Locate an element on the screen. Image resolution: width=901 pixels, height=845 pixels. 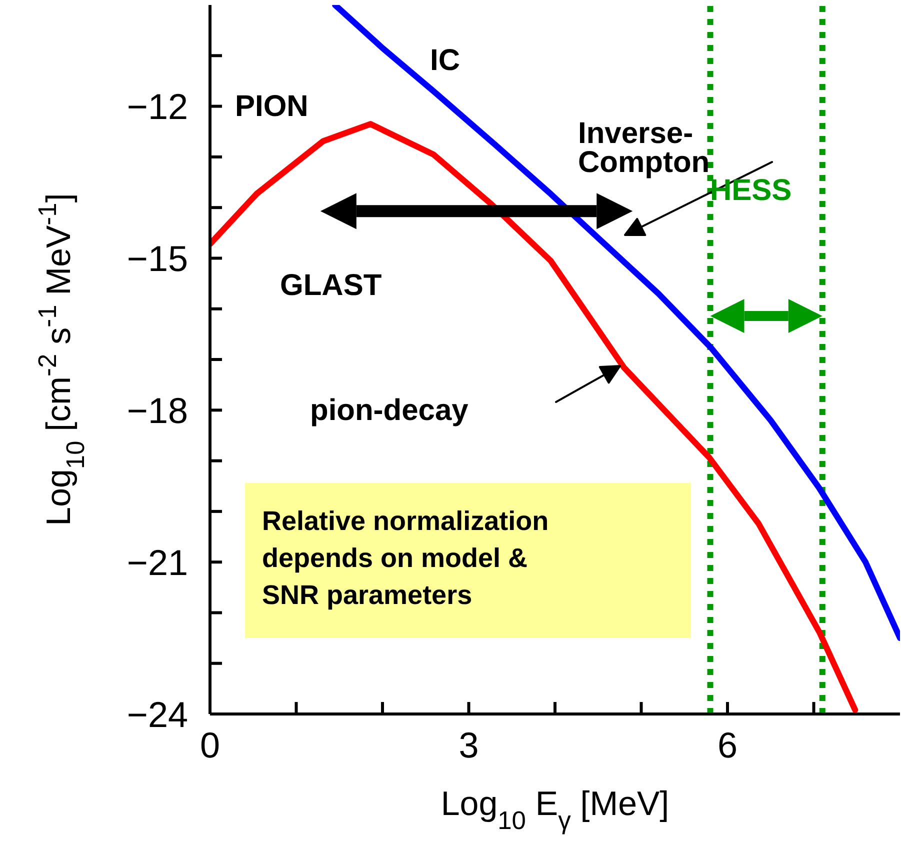
x-tick-label: 6 is located at coordinates (727, 745).